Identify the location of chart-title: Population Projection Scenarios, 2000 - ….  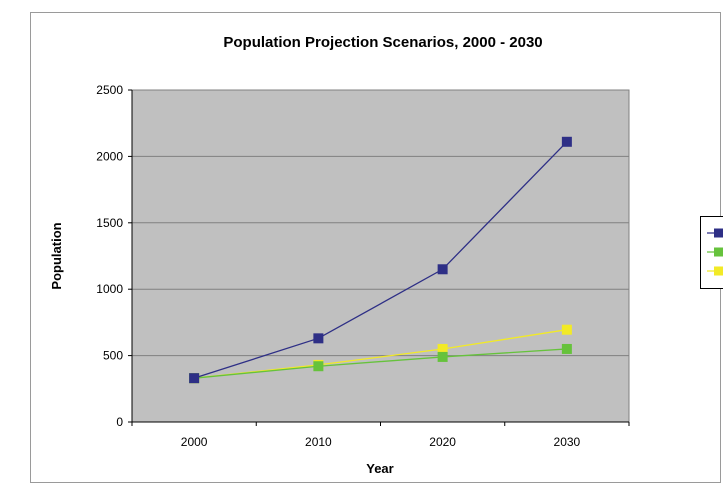
(382, 42).